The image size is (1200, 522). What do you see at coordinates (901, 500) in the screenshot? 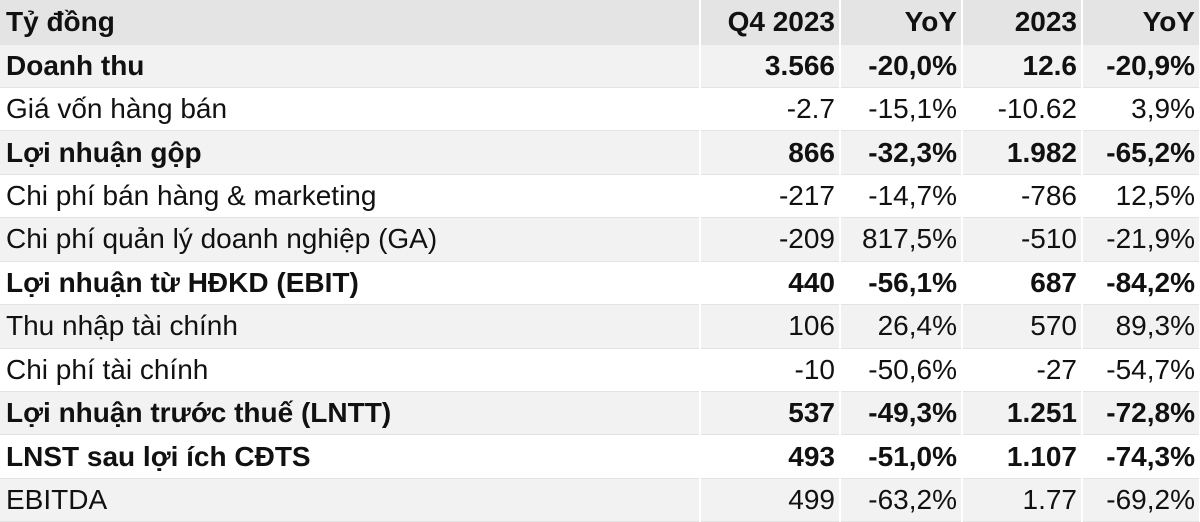
I see `value-cell: -63,2%` at bounding box center [901, 500].